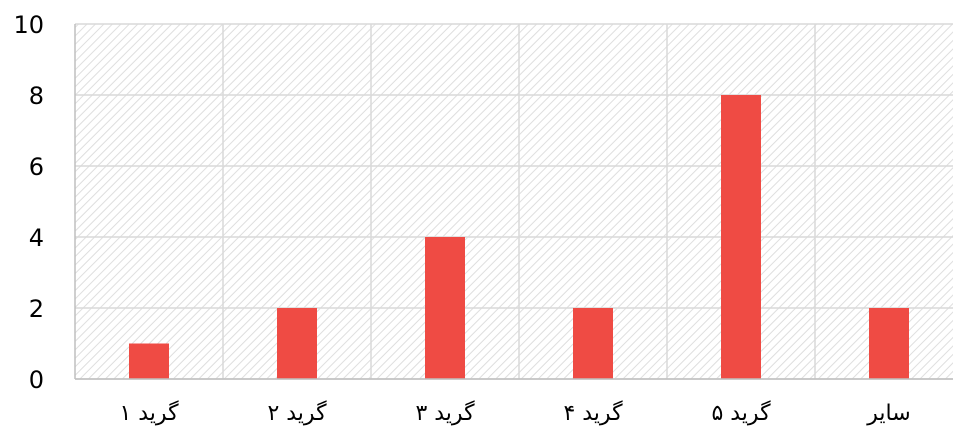  What do you see at coordinates (28, 25) in the screenshot?
I see `y-tick-label: 10` at bounding box center [28, 25].